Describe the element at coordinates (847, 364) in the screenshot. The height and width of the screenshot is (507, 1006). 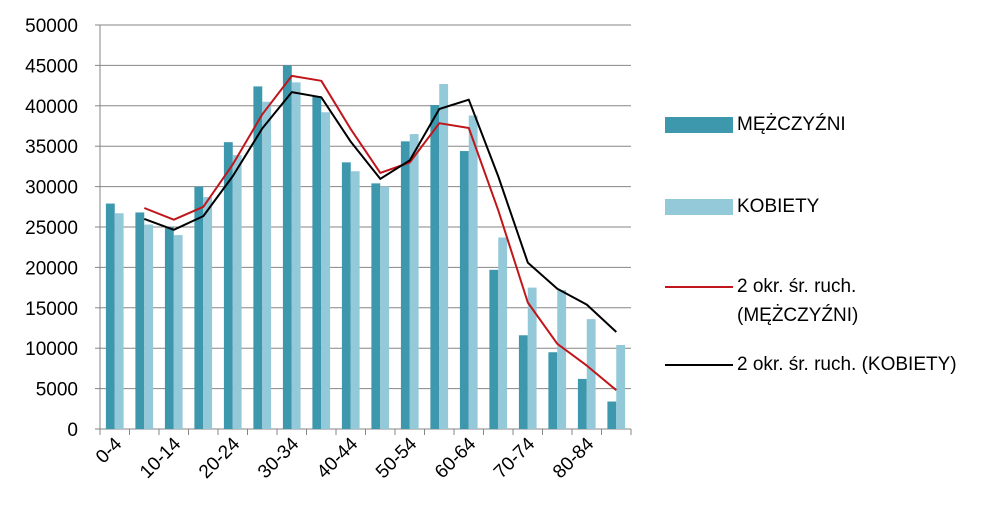
I see `legend-label-women-moving-avg: 2 okr. śr. ruch. (KOBIETY)` at that location.